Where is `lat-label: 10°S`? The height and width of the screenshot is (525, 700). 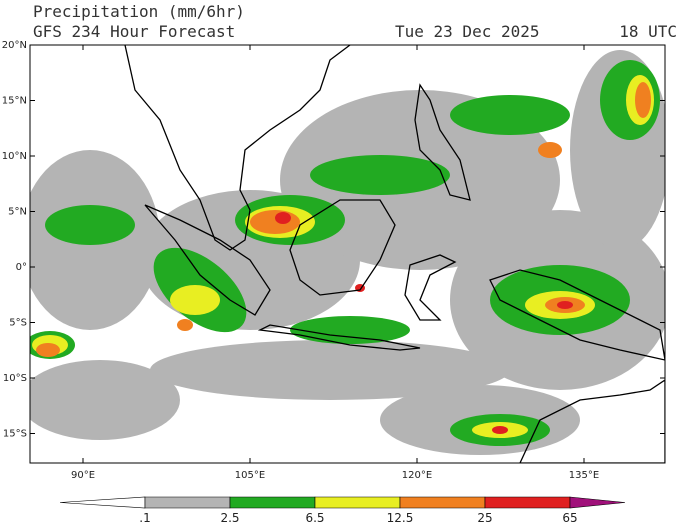 lat-label: 10°S is located at coordinates (15, 378).